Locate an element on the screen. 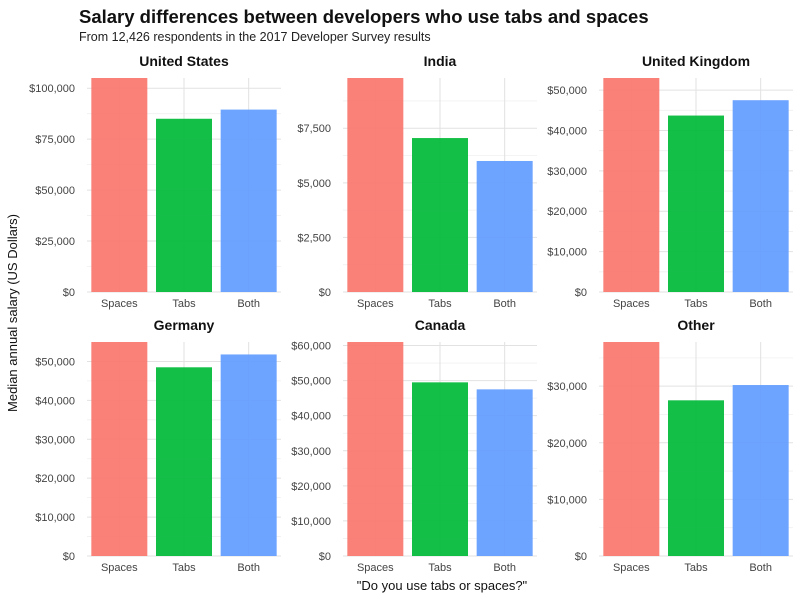  y-tick-label-germany: $0 is located at coordinates (69, 557).